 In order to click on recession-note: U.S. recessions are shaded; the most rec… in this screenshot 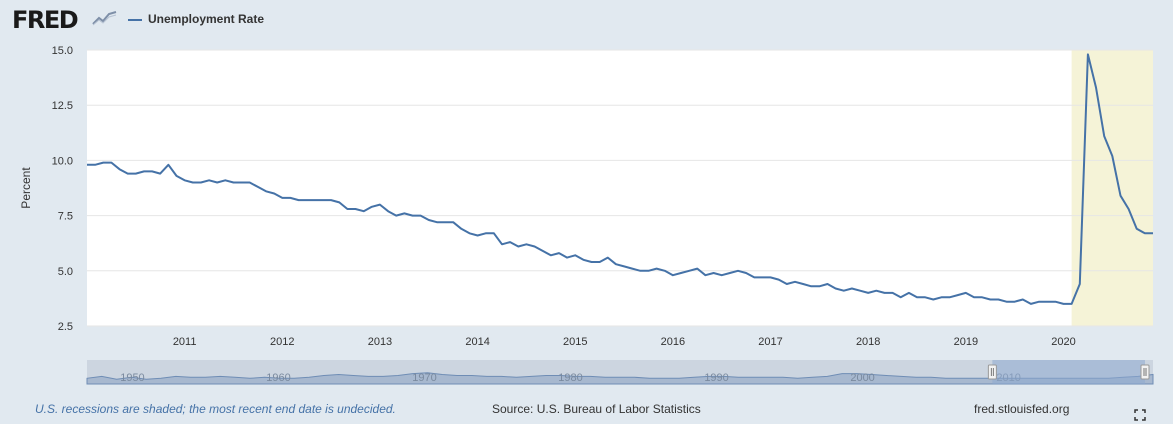, I will do `click(215, 409)`.